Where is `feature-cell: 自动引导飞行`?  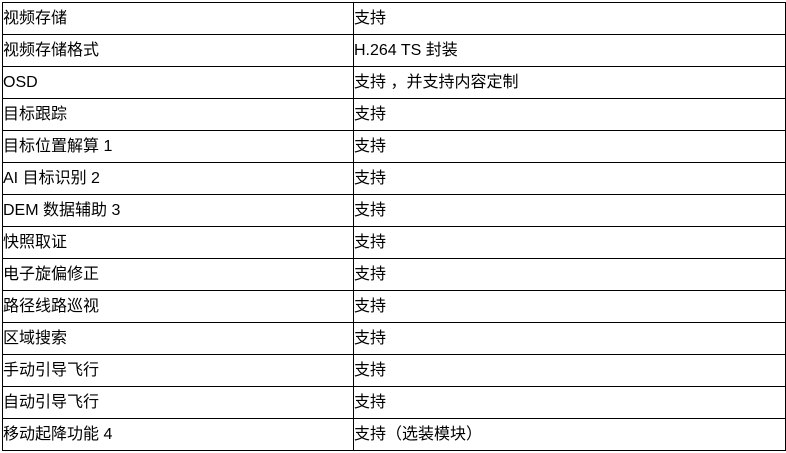
feature-cell: 自动引导飞行 is located at coordinates (178, 402).